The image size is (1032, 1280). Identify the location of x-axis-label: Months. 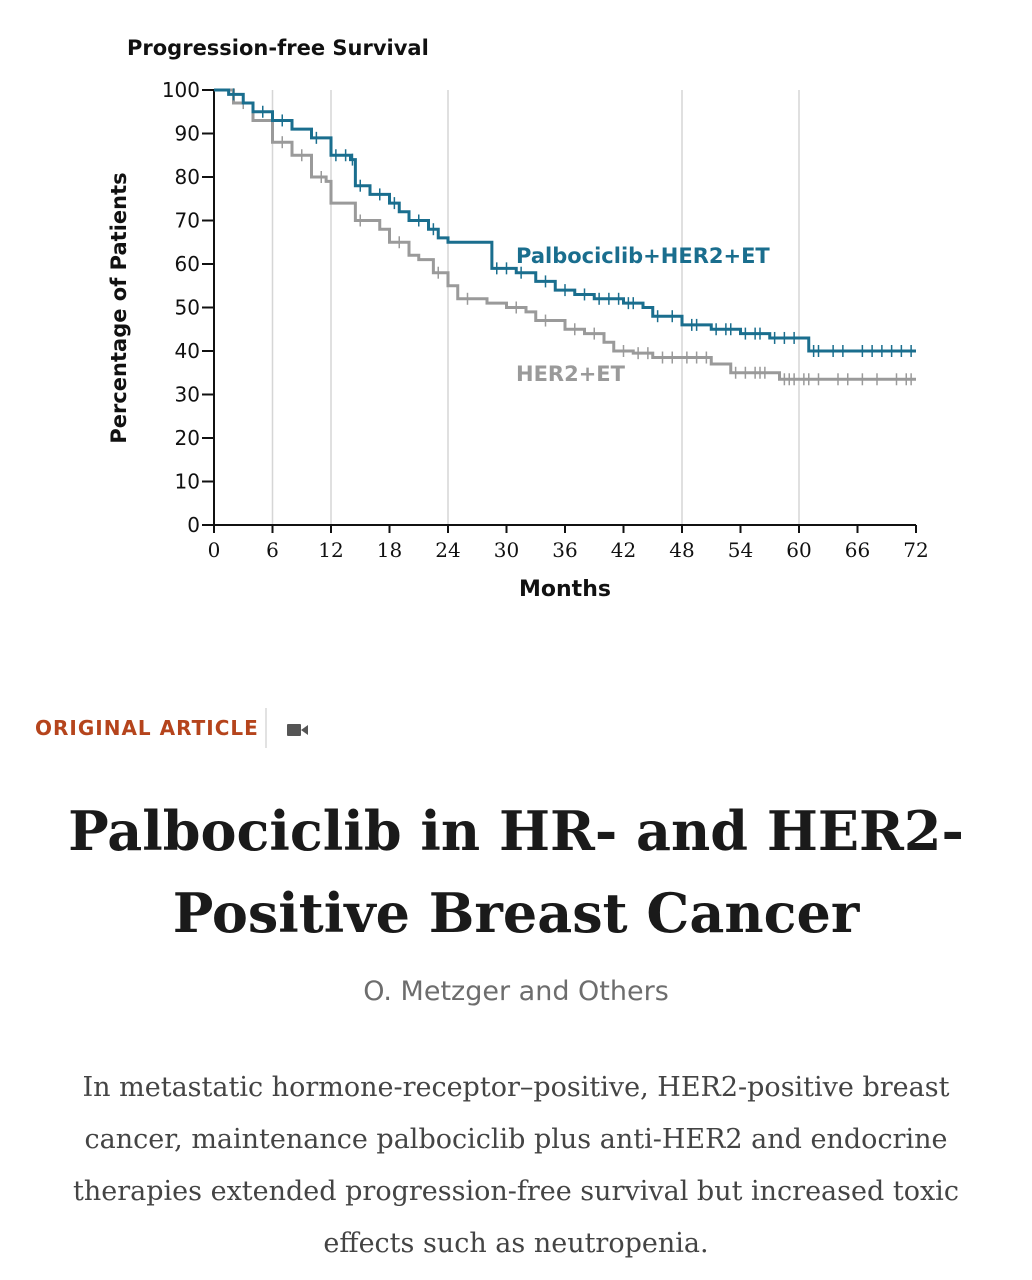
(565, 589).